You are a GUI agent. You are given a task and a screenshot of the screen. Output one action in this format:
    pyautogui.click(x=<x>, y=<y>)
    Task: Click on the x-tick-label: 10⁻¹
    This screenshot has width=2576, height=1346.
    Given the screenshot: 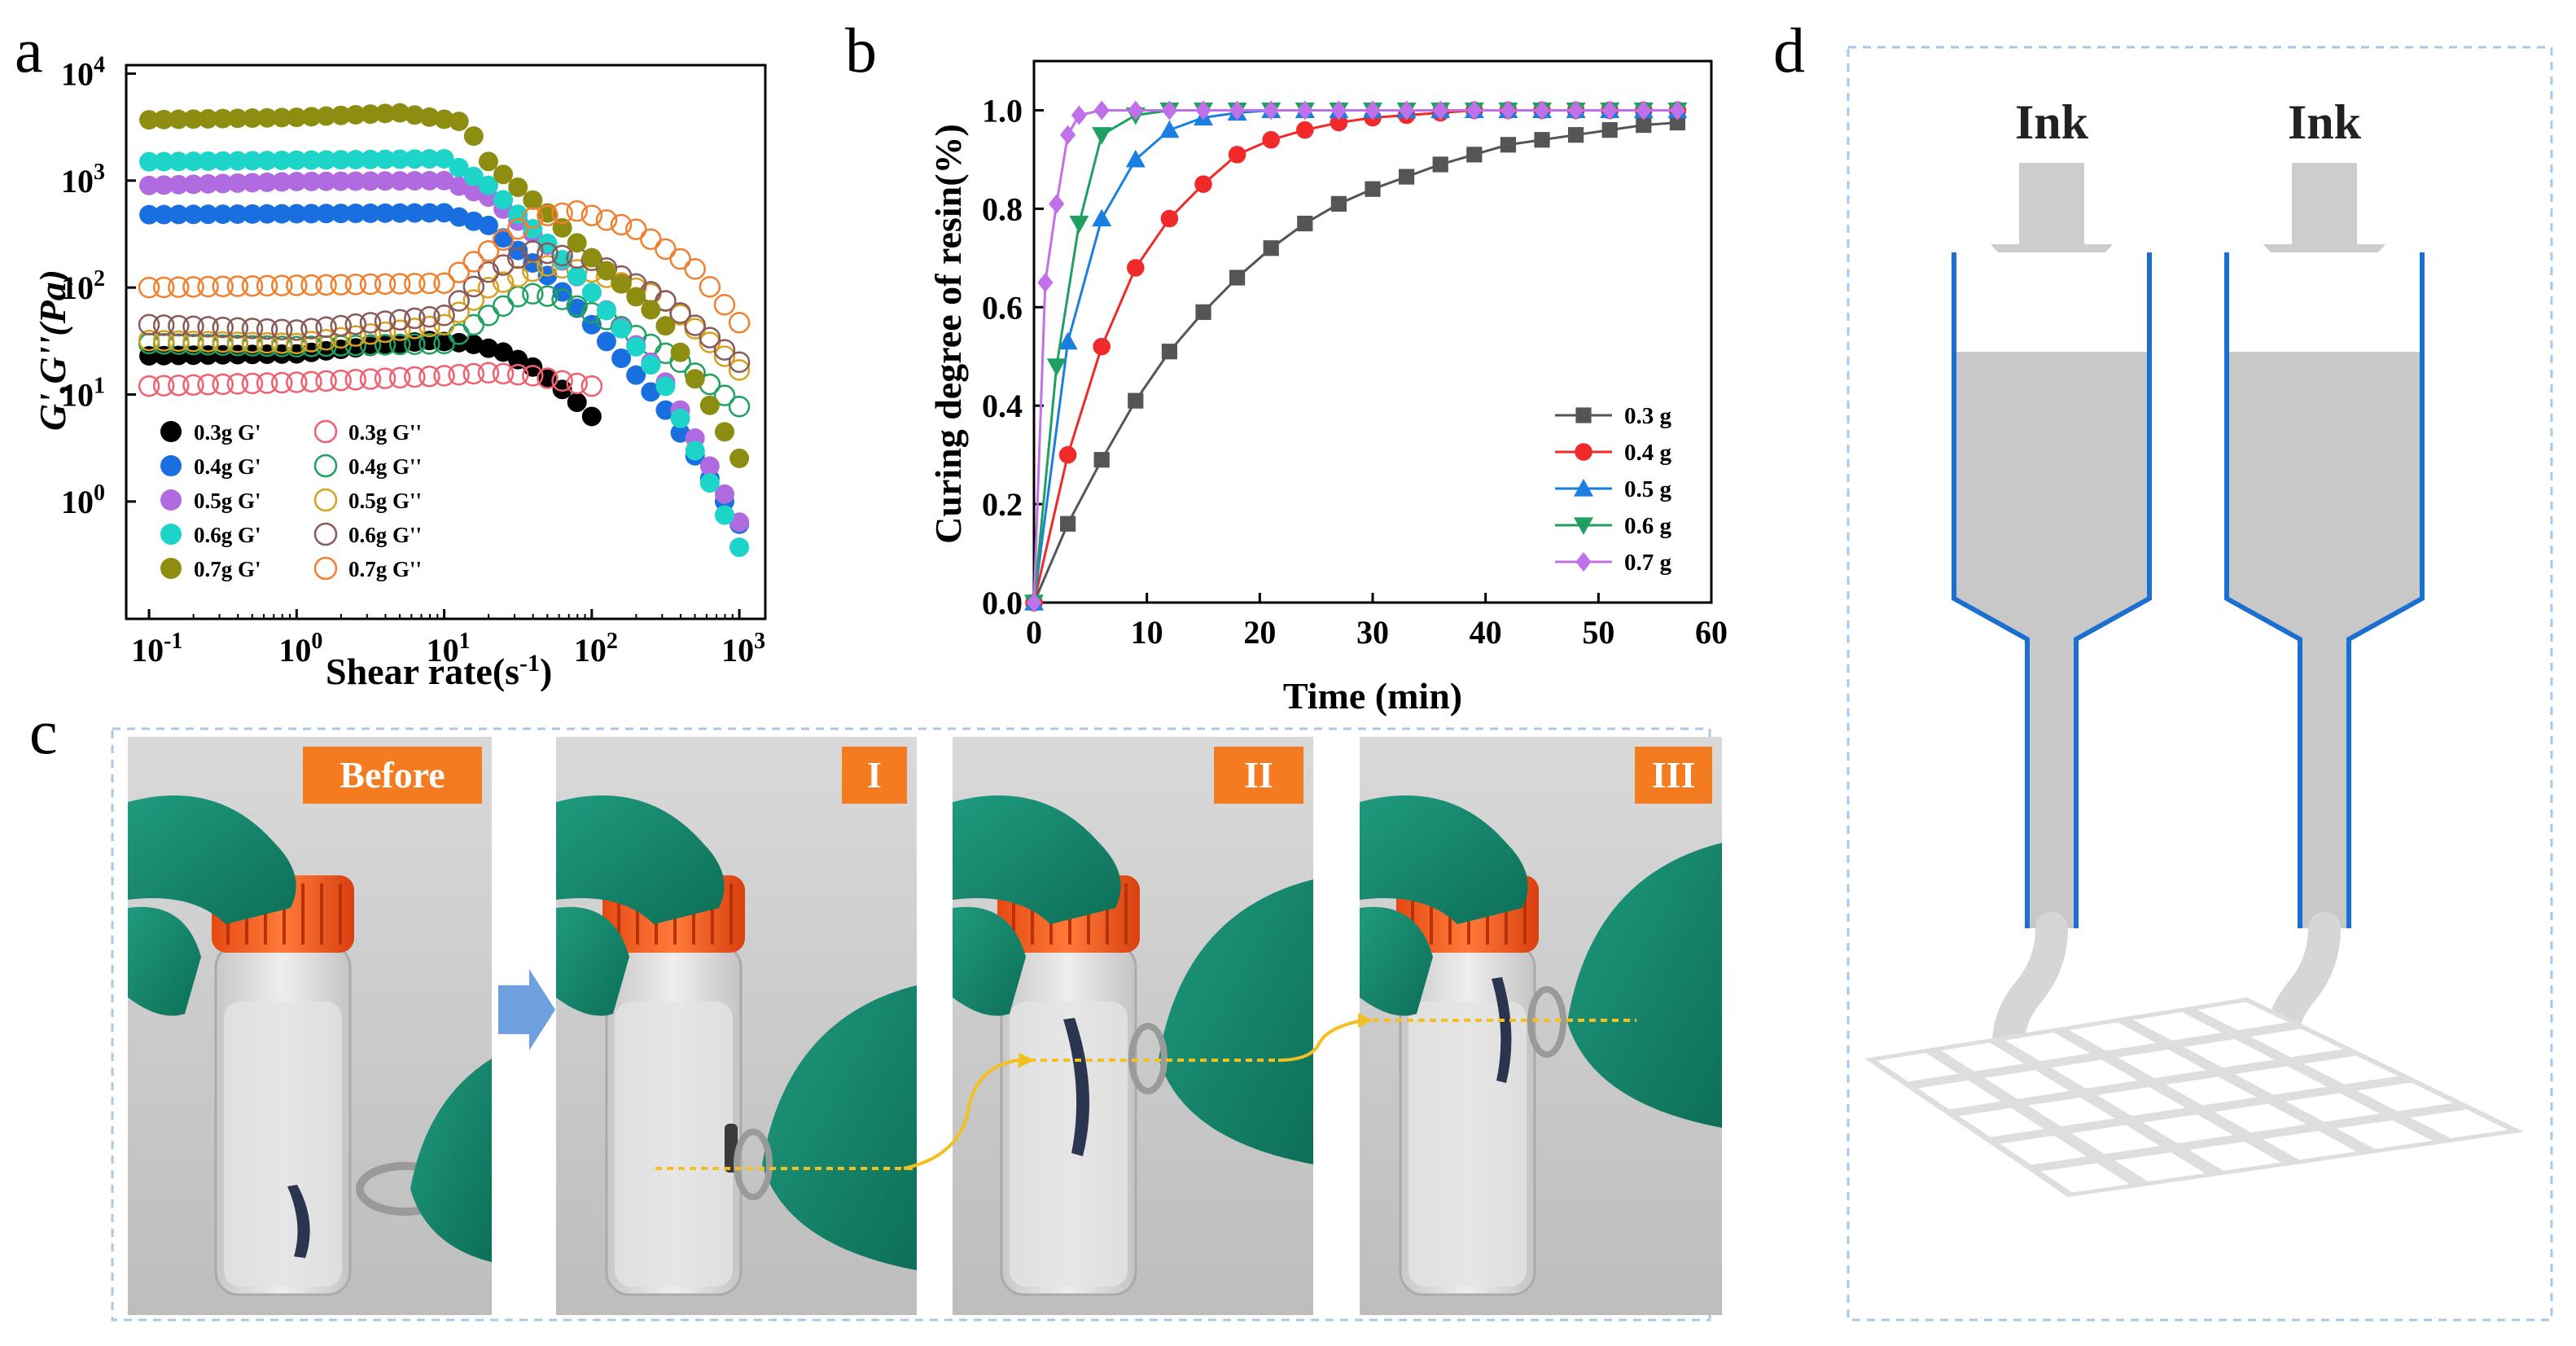 What is the action you would take?
    pyautogui.click(x=156, y=649)
    